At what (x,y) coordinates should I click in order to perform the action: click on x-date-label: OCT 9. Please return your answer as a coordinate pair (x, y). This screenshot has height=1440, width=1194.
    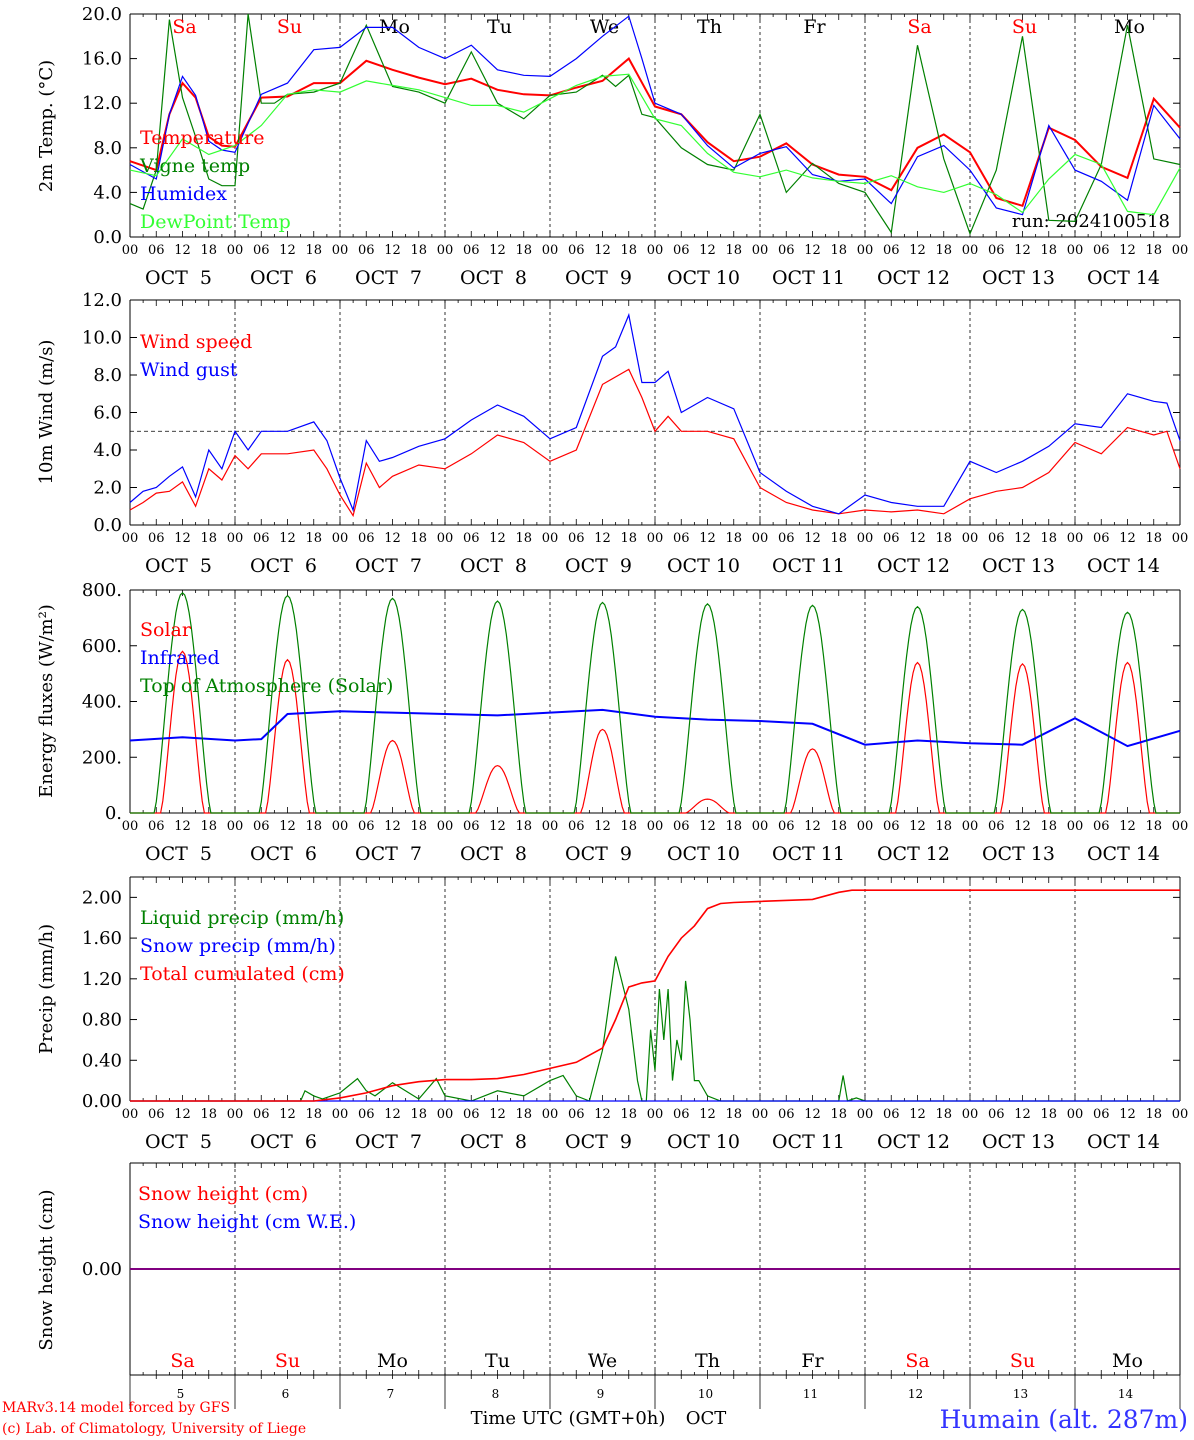
    Looking at the image, I should click on (598, 278).